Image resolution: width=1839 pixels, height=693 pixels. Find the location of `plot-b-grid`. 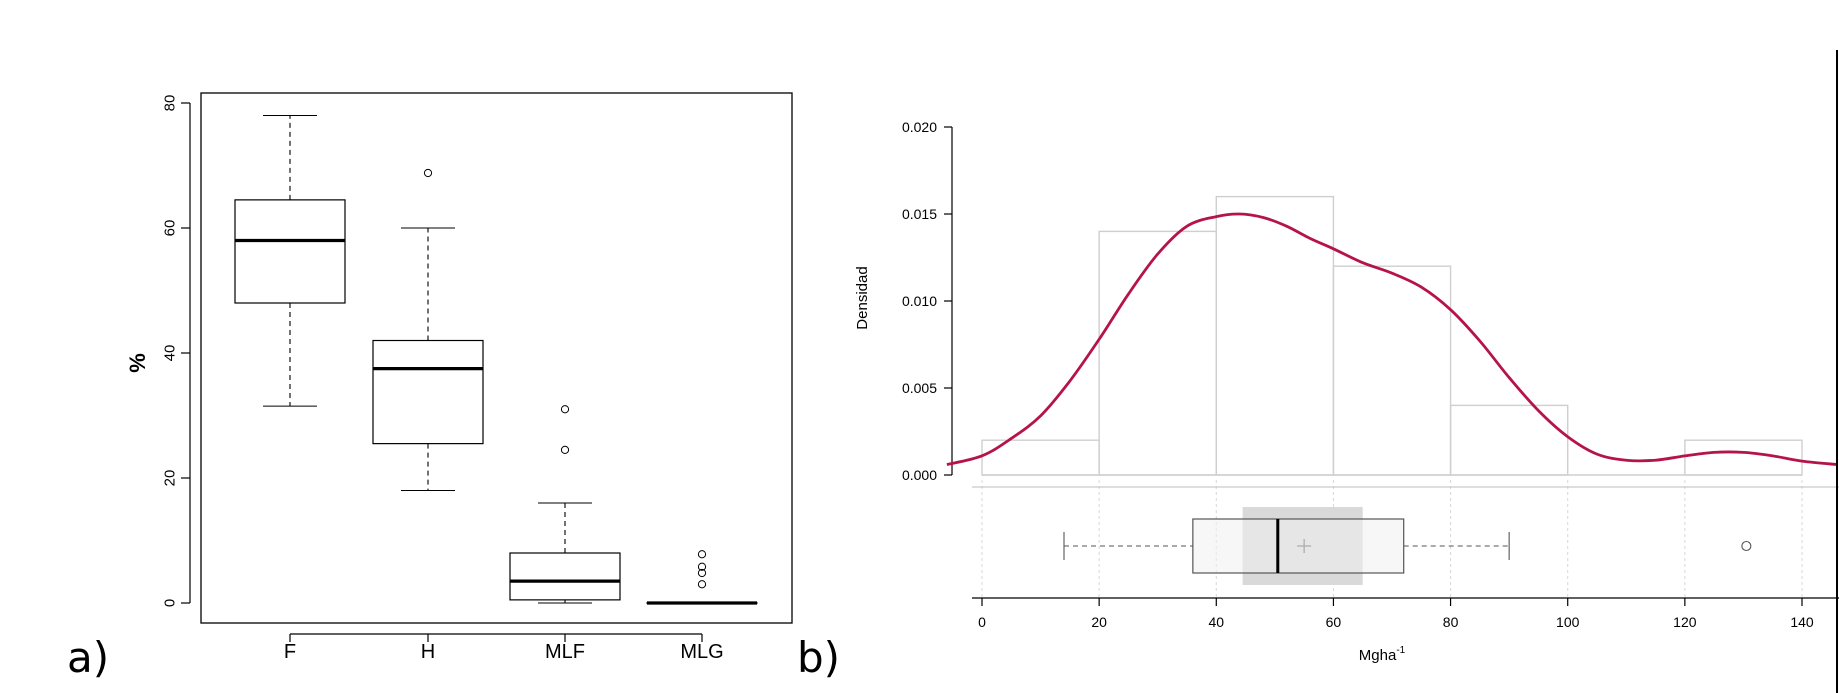

plot-b-grid is located at coordinates (1405, 539).